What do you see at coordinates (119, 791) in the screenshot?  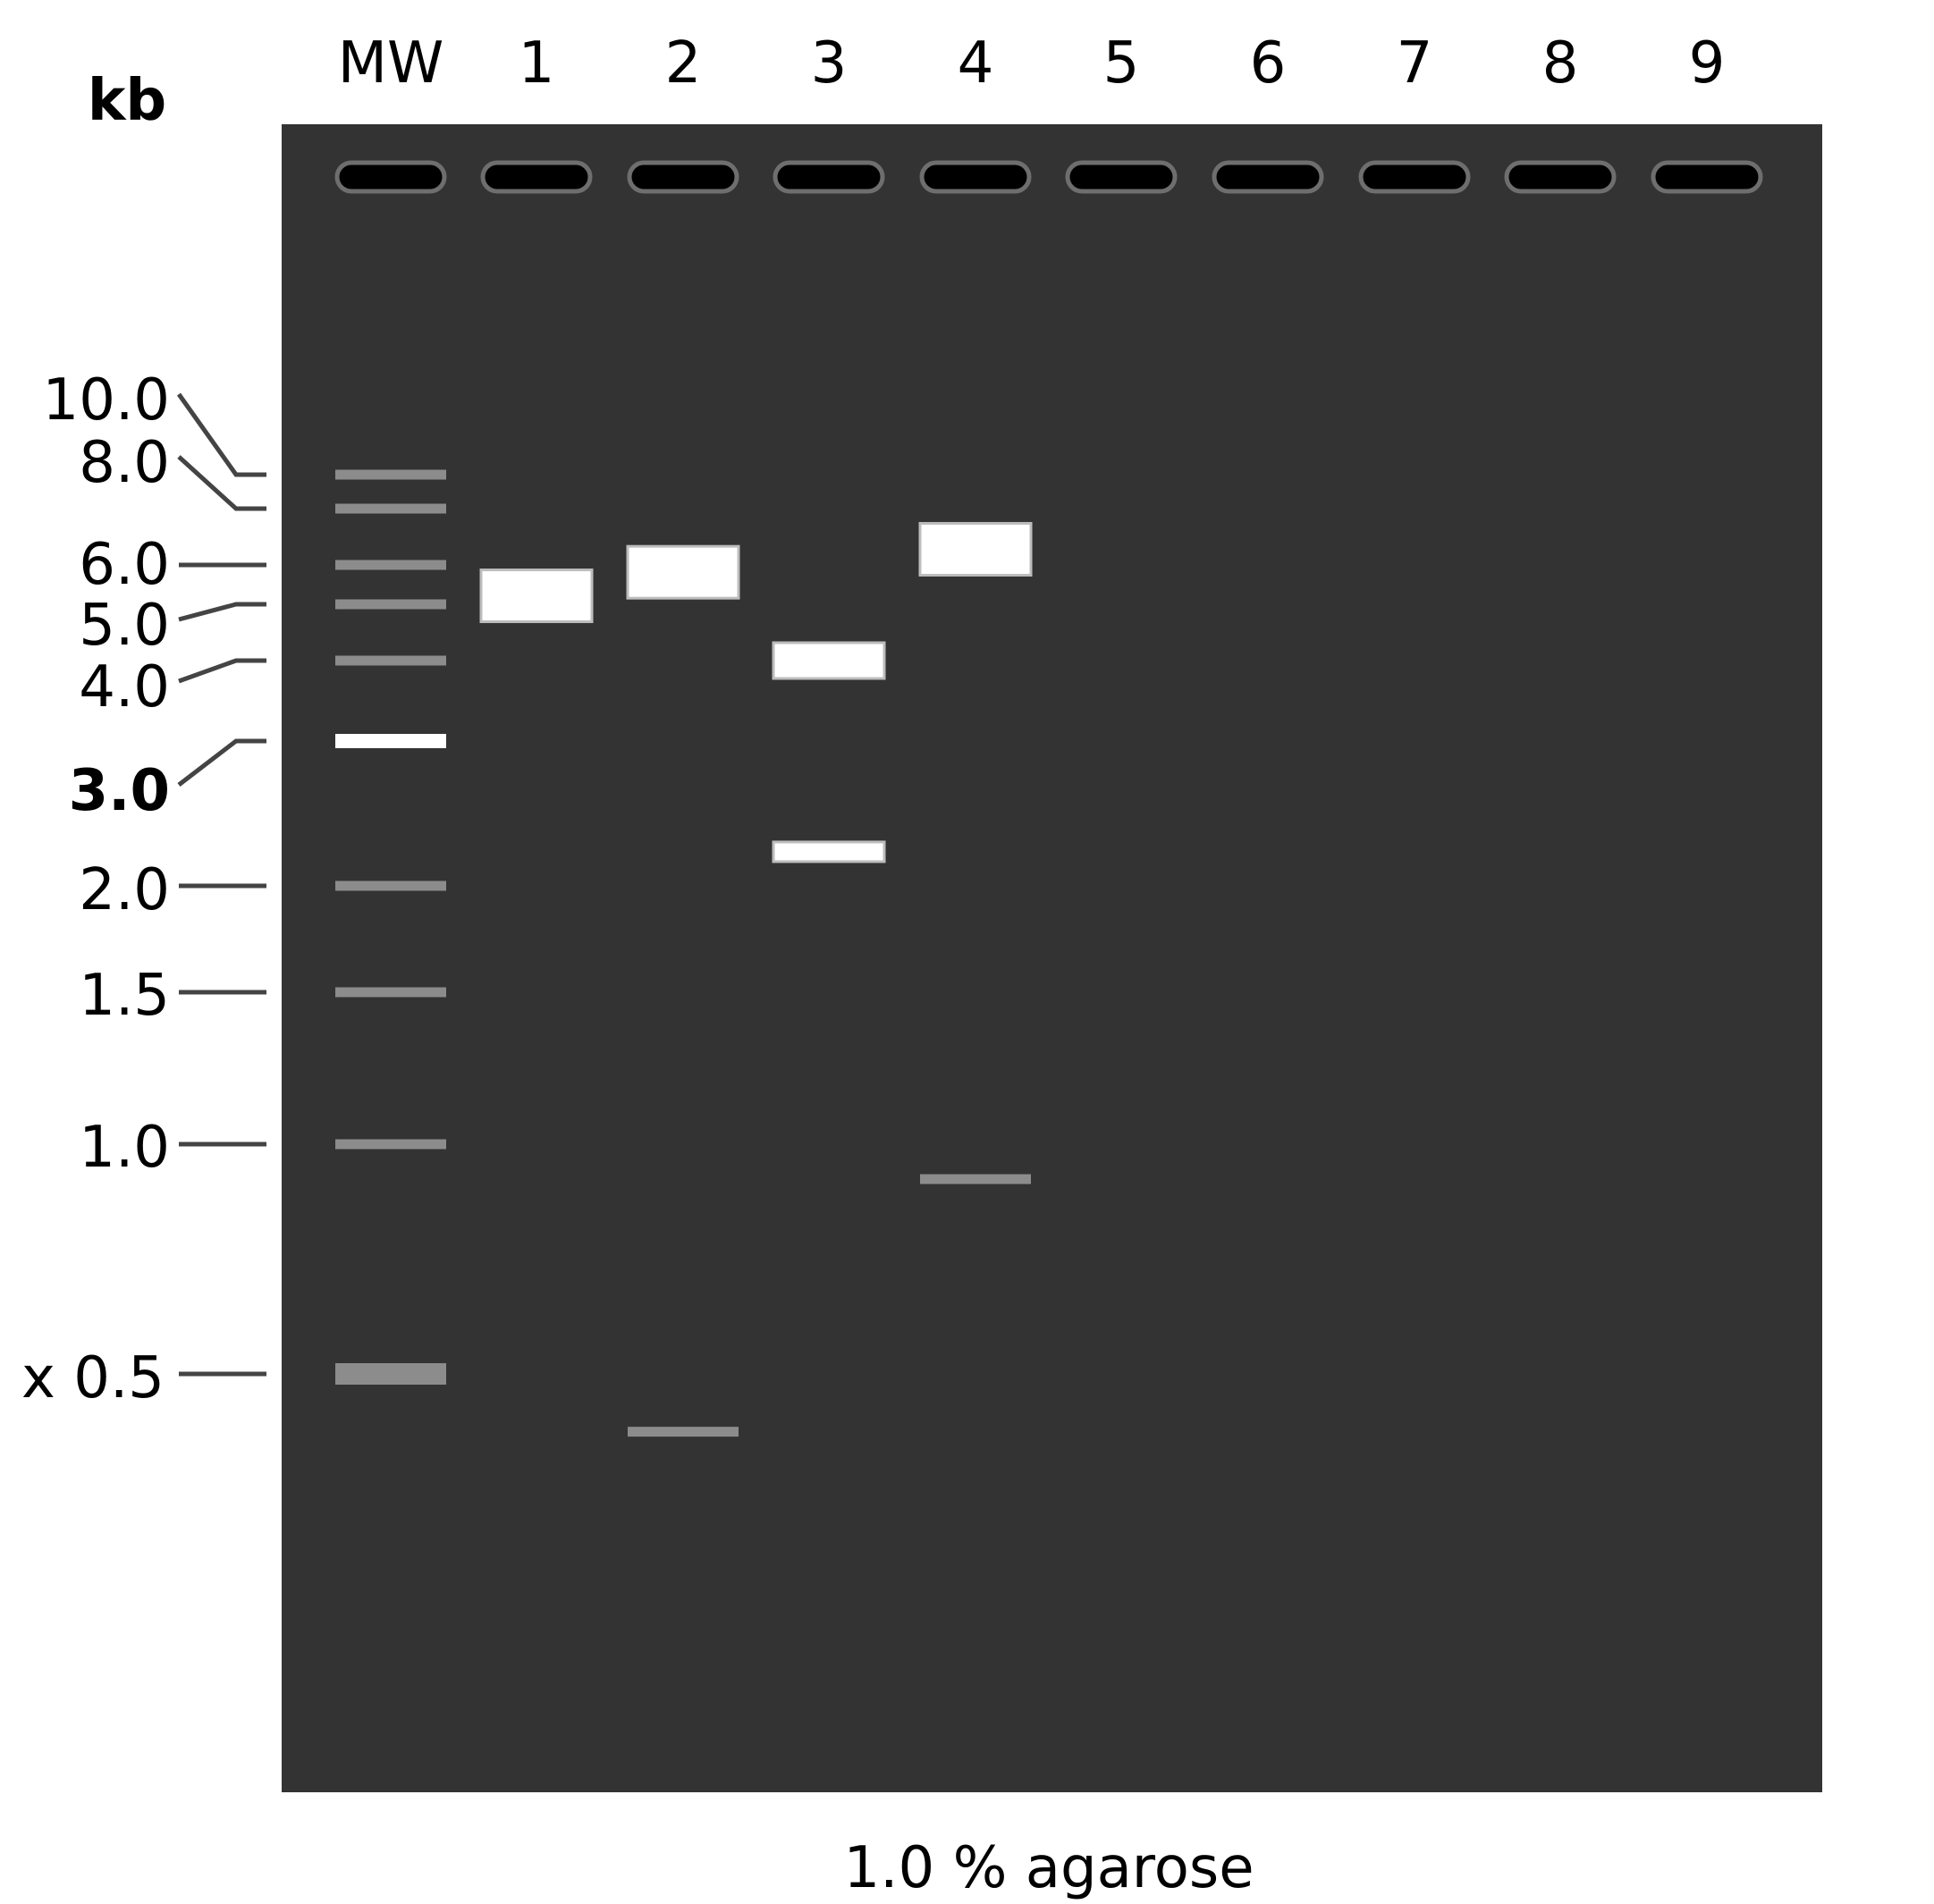 I see `marker-label-3: 3.0` at bounding box center [119, 791].